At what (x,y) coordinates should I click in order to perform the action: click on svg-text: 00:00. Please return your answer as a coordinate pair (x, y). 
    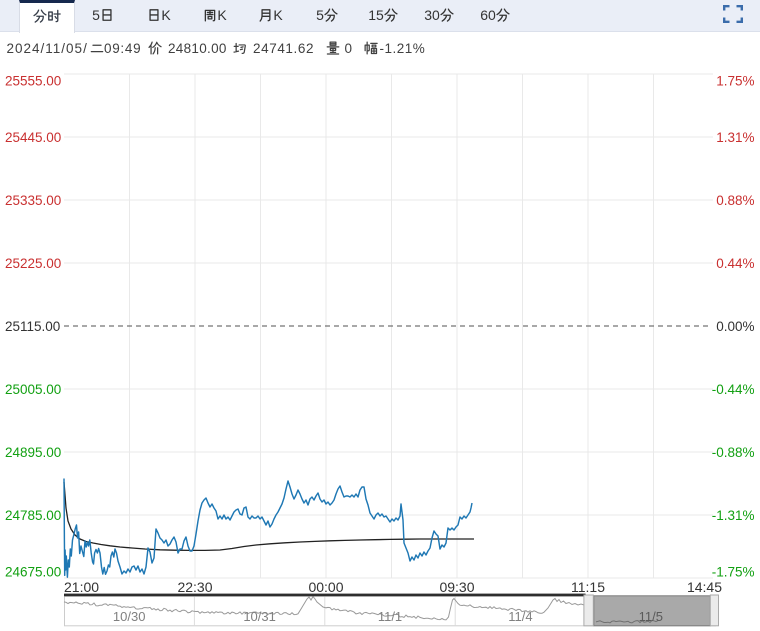
    Looking at the image, I should click on (325, 587).